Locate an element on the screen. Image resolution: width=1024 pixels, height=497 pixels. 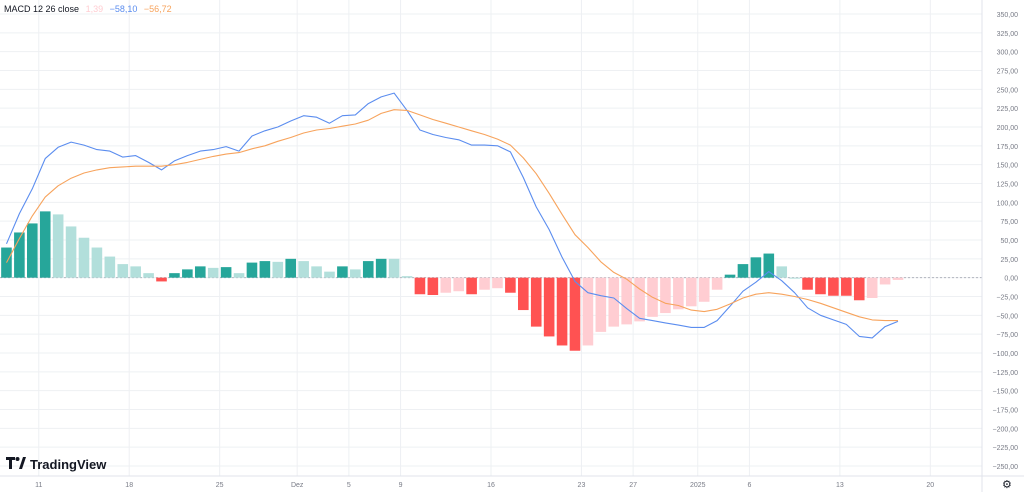
tradingview-logo: TradingView is located at coordinates (56, 464).